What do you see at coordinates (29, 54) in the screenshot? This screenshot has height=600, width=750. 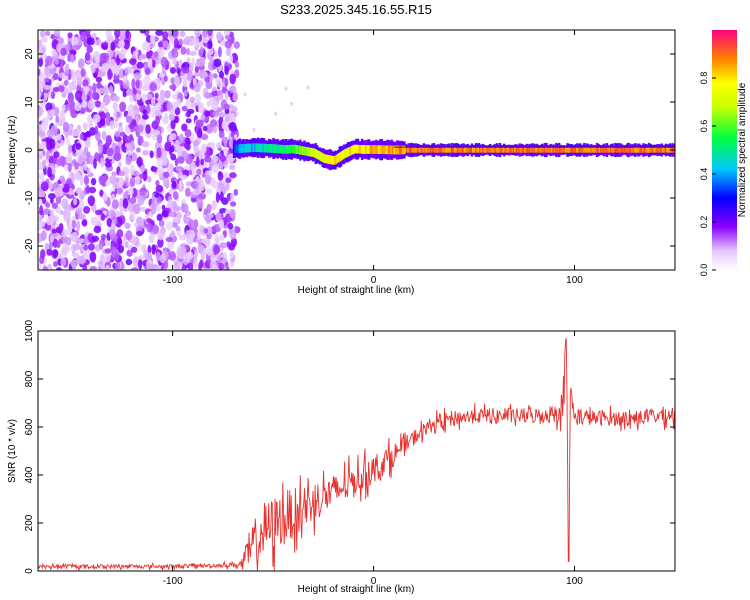 I see `y-tick-label: 20` at bounding box center [29, 54].